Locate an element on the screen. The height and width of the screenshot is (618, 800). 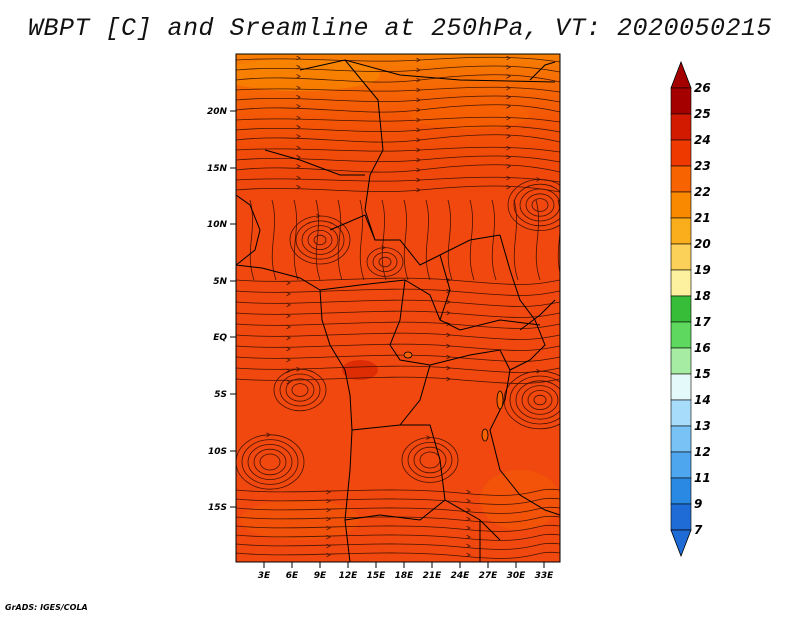
lon-tick: 27E is located at coordinates (489, 571).